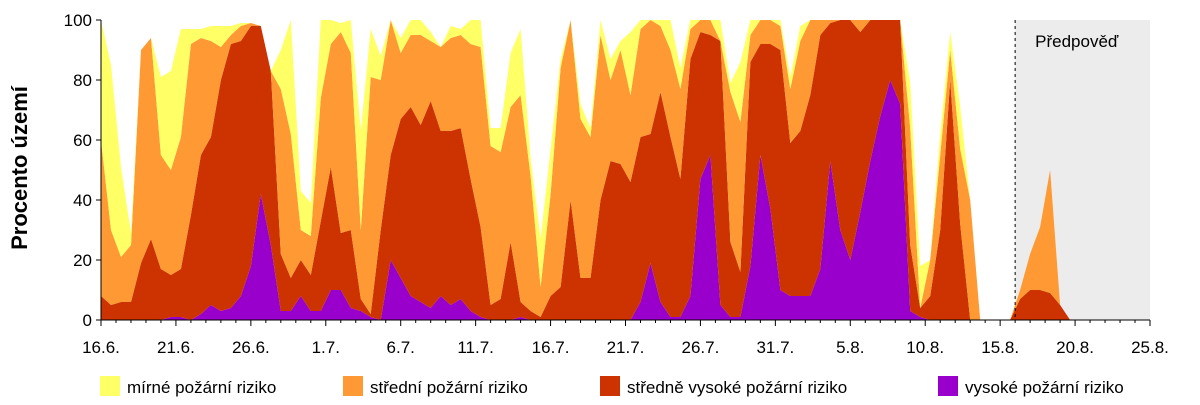  I want to click on legend-label: vysoké požární riziko, so click(1044, 387).